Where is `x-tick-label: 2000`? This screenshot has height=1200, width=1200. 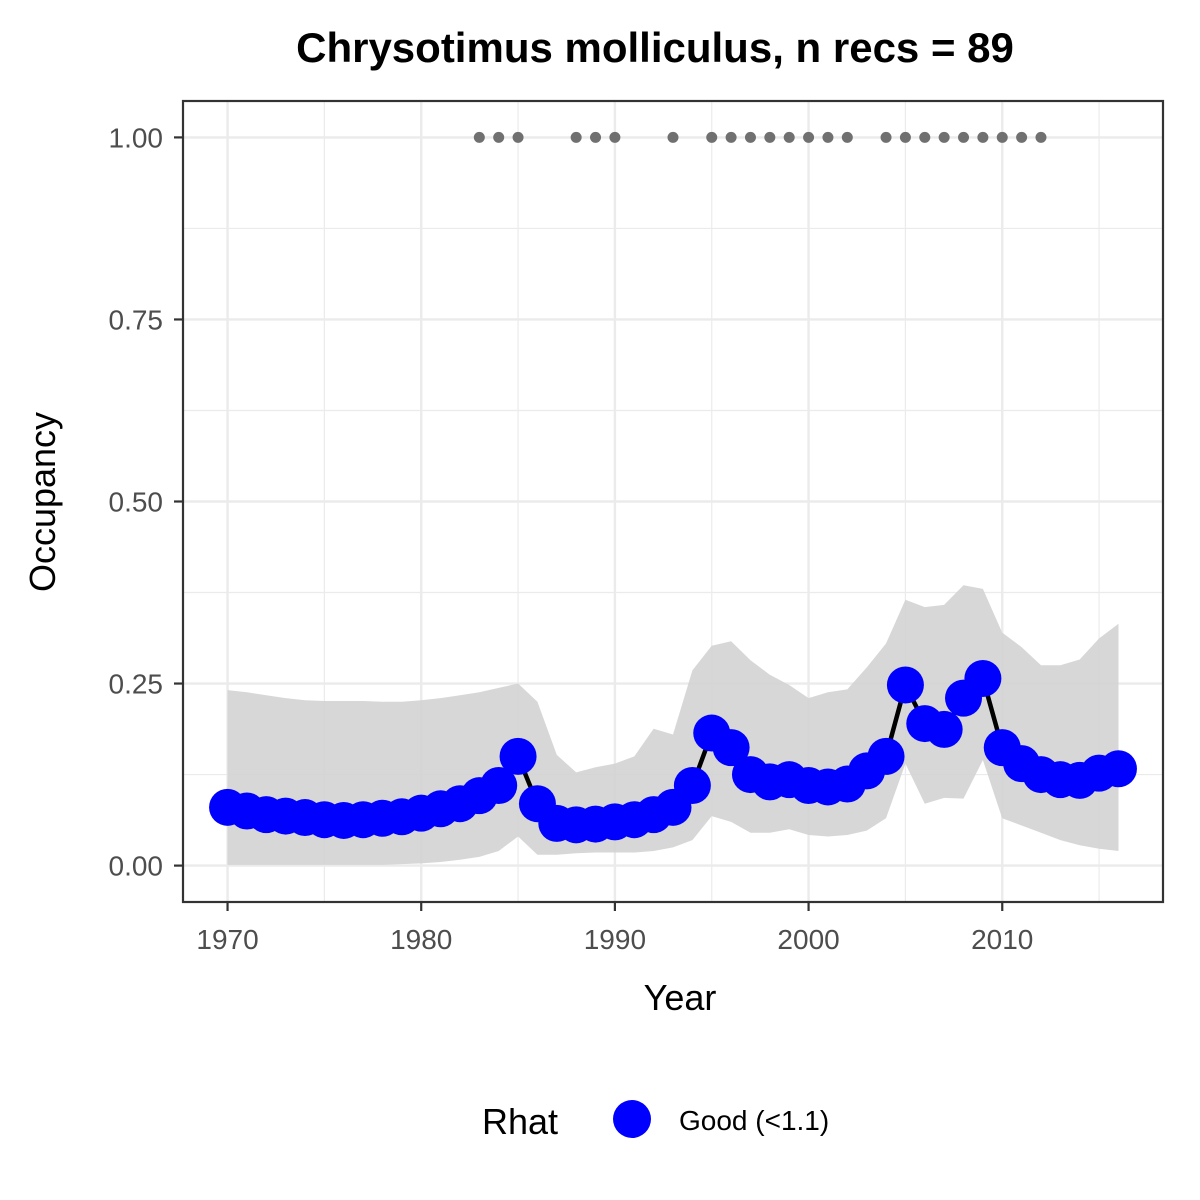
x-tick-label: 2000 is located at coordinates (808, 939).